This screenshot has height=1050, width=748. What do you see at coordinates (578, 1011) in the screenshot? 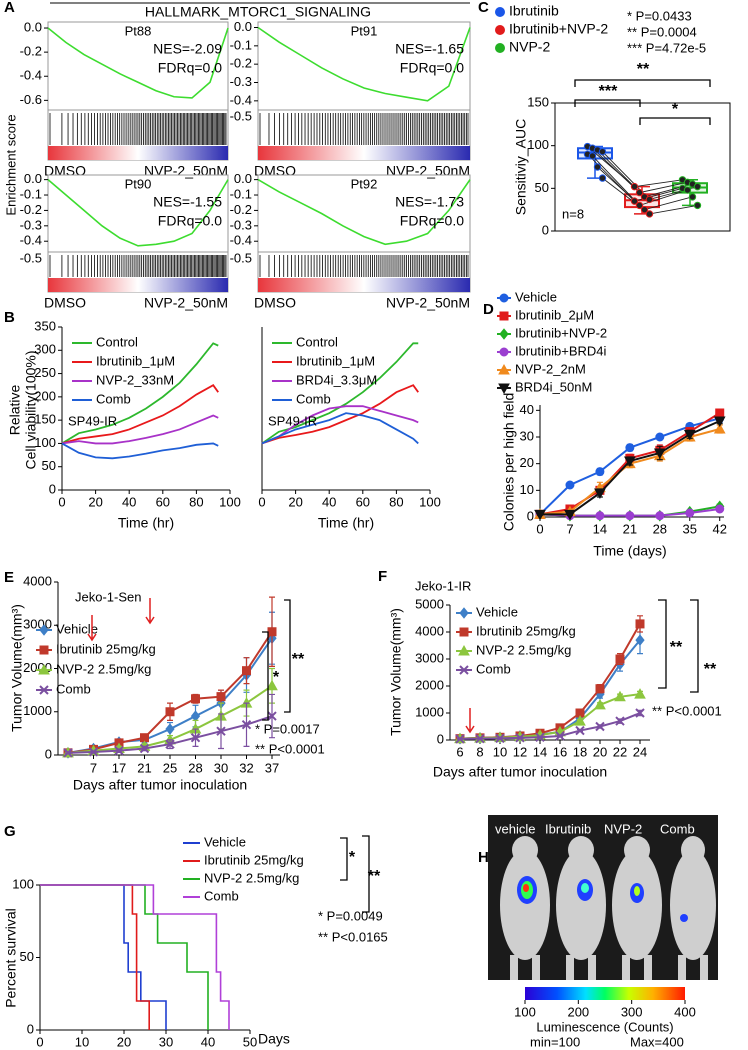
I see `colorbar-tick-label: 200` at bounding box center [578, 1011].